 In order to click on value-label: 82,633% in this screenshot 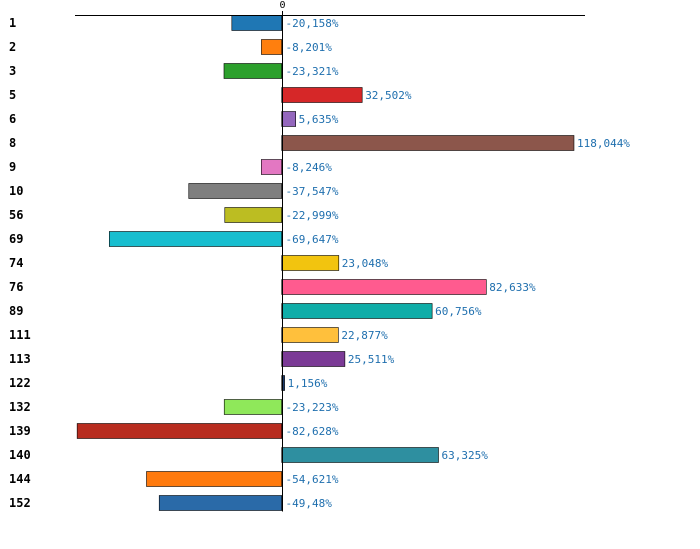, I will do `click(512, 287)`.